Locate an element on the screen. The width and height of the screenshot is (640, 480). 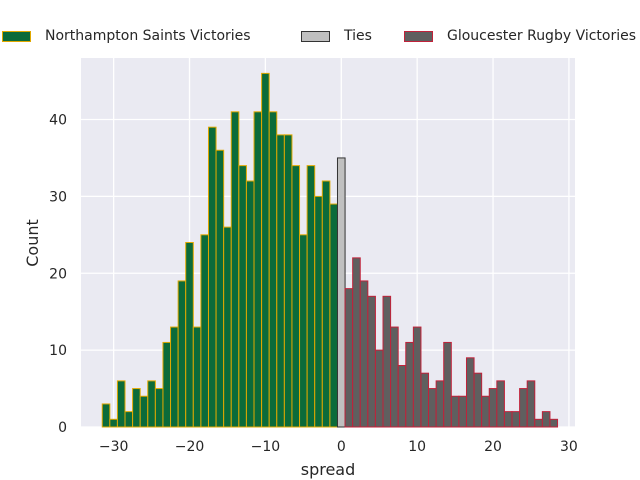
y-tick-labels: 0 10 20 30 40 is located at coordinates (58, 275).